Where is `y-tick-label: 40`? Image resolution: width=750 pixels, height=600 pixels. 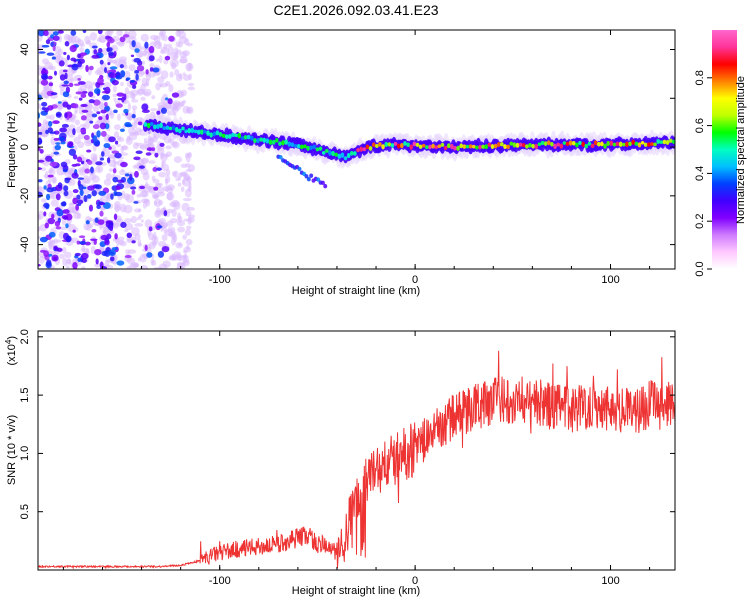
y-tick-label: 40 is located at coordinates (25, 49).